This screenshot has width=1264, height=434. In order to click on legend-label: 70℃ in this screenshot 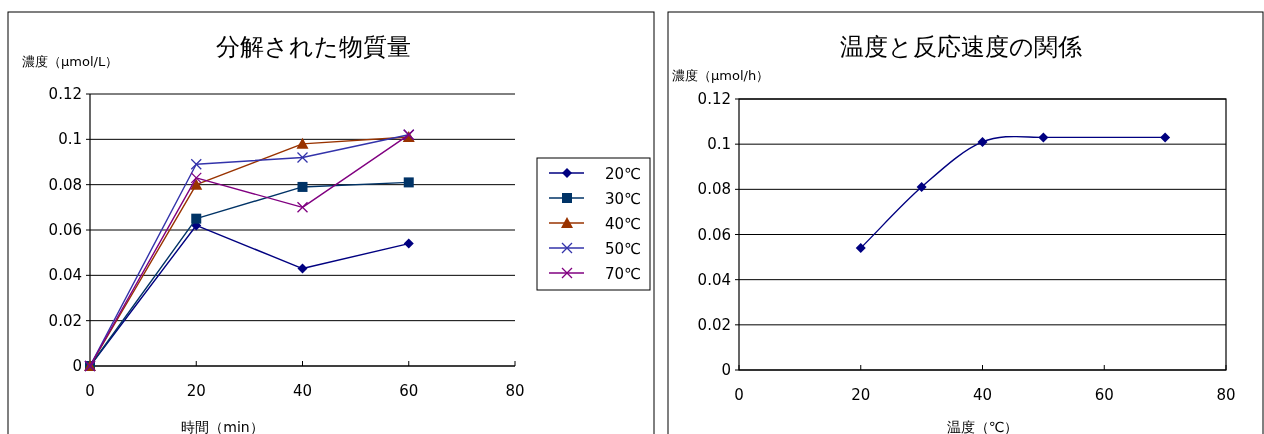, I will do `click(623, 274)`.